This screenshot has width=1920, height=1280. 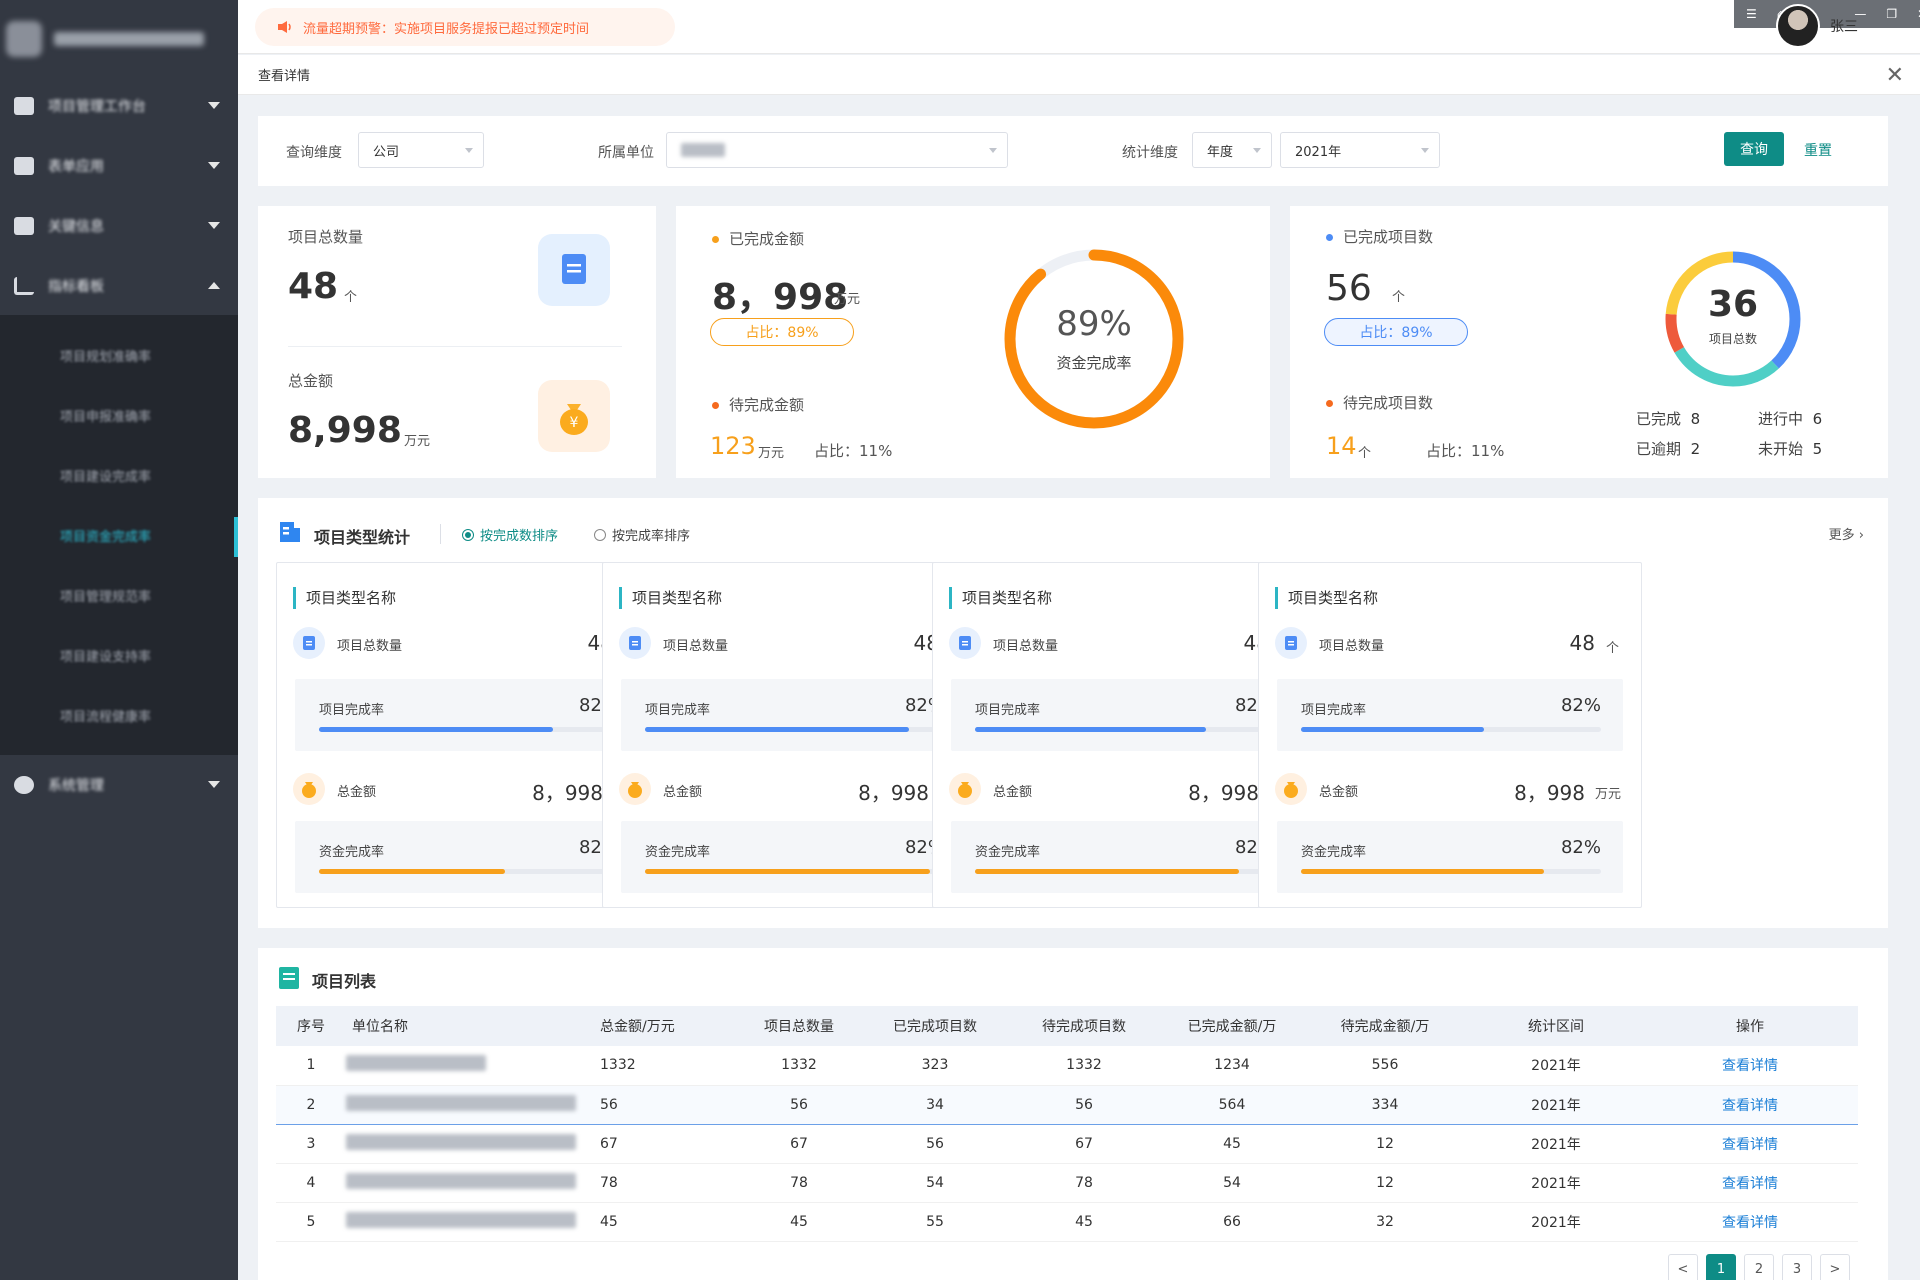 What do you see at coordinates (1798, 26) in the screenshot?
I see `avatar` at bounding box center [1798, 26].